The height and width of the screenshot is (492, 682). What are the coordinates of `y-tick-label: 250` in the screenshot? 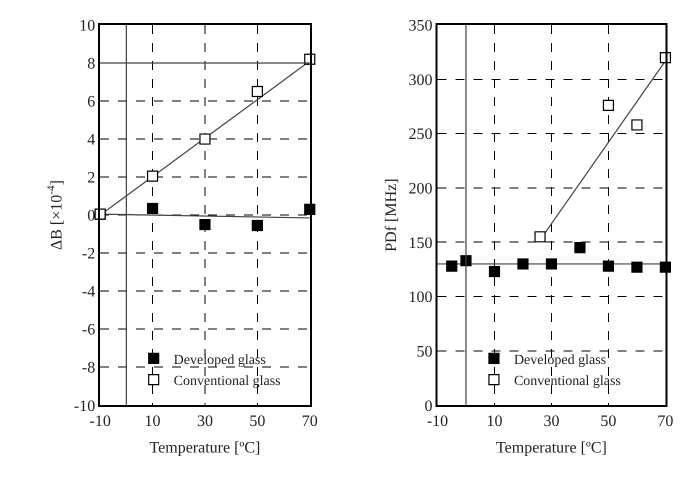 It's located at (420, 135).